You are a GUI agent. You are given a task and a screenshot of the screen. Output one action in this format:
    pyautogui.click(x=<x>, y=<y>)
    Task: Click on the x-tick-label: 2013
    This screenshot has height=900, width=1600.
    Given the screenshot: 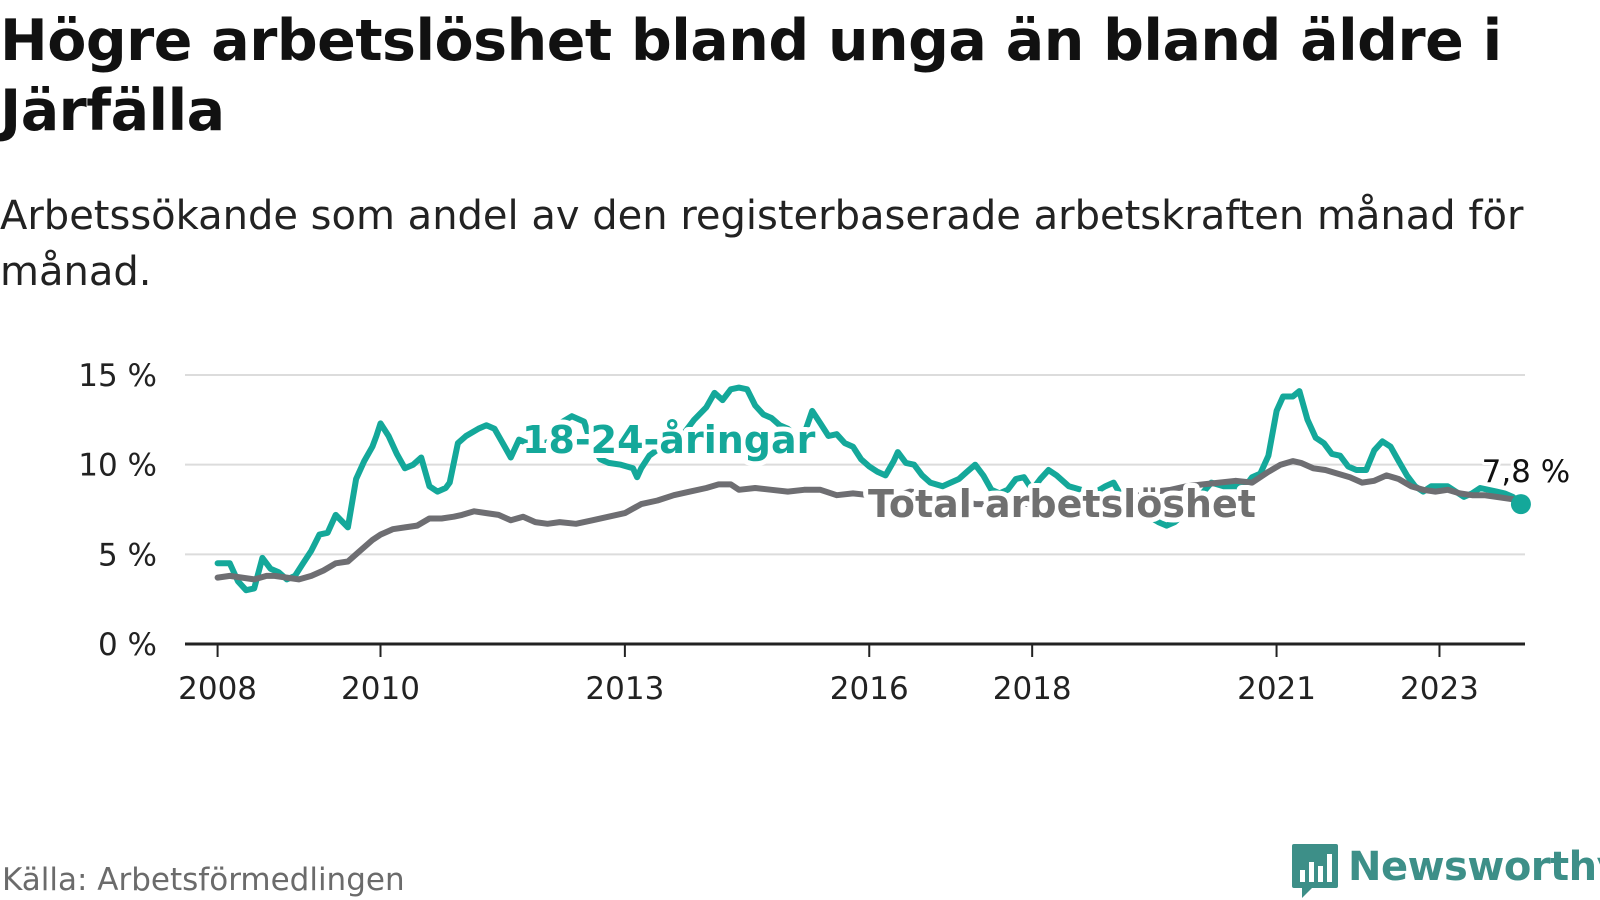 What is the action you would take?
    pyautogui.click(x=624, y=689)
    